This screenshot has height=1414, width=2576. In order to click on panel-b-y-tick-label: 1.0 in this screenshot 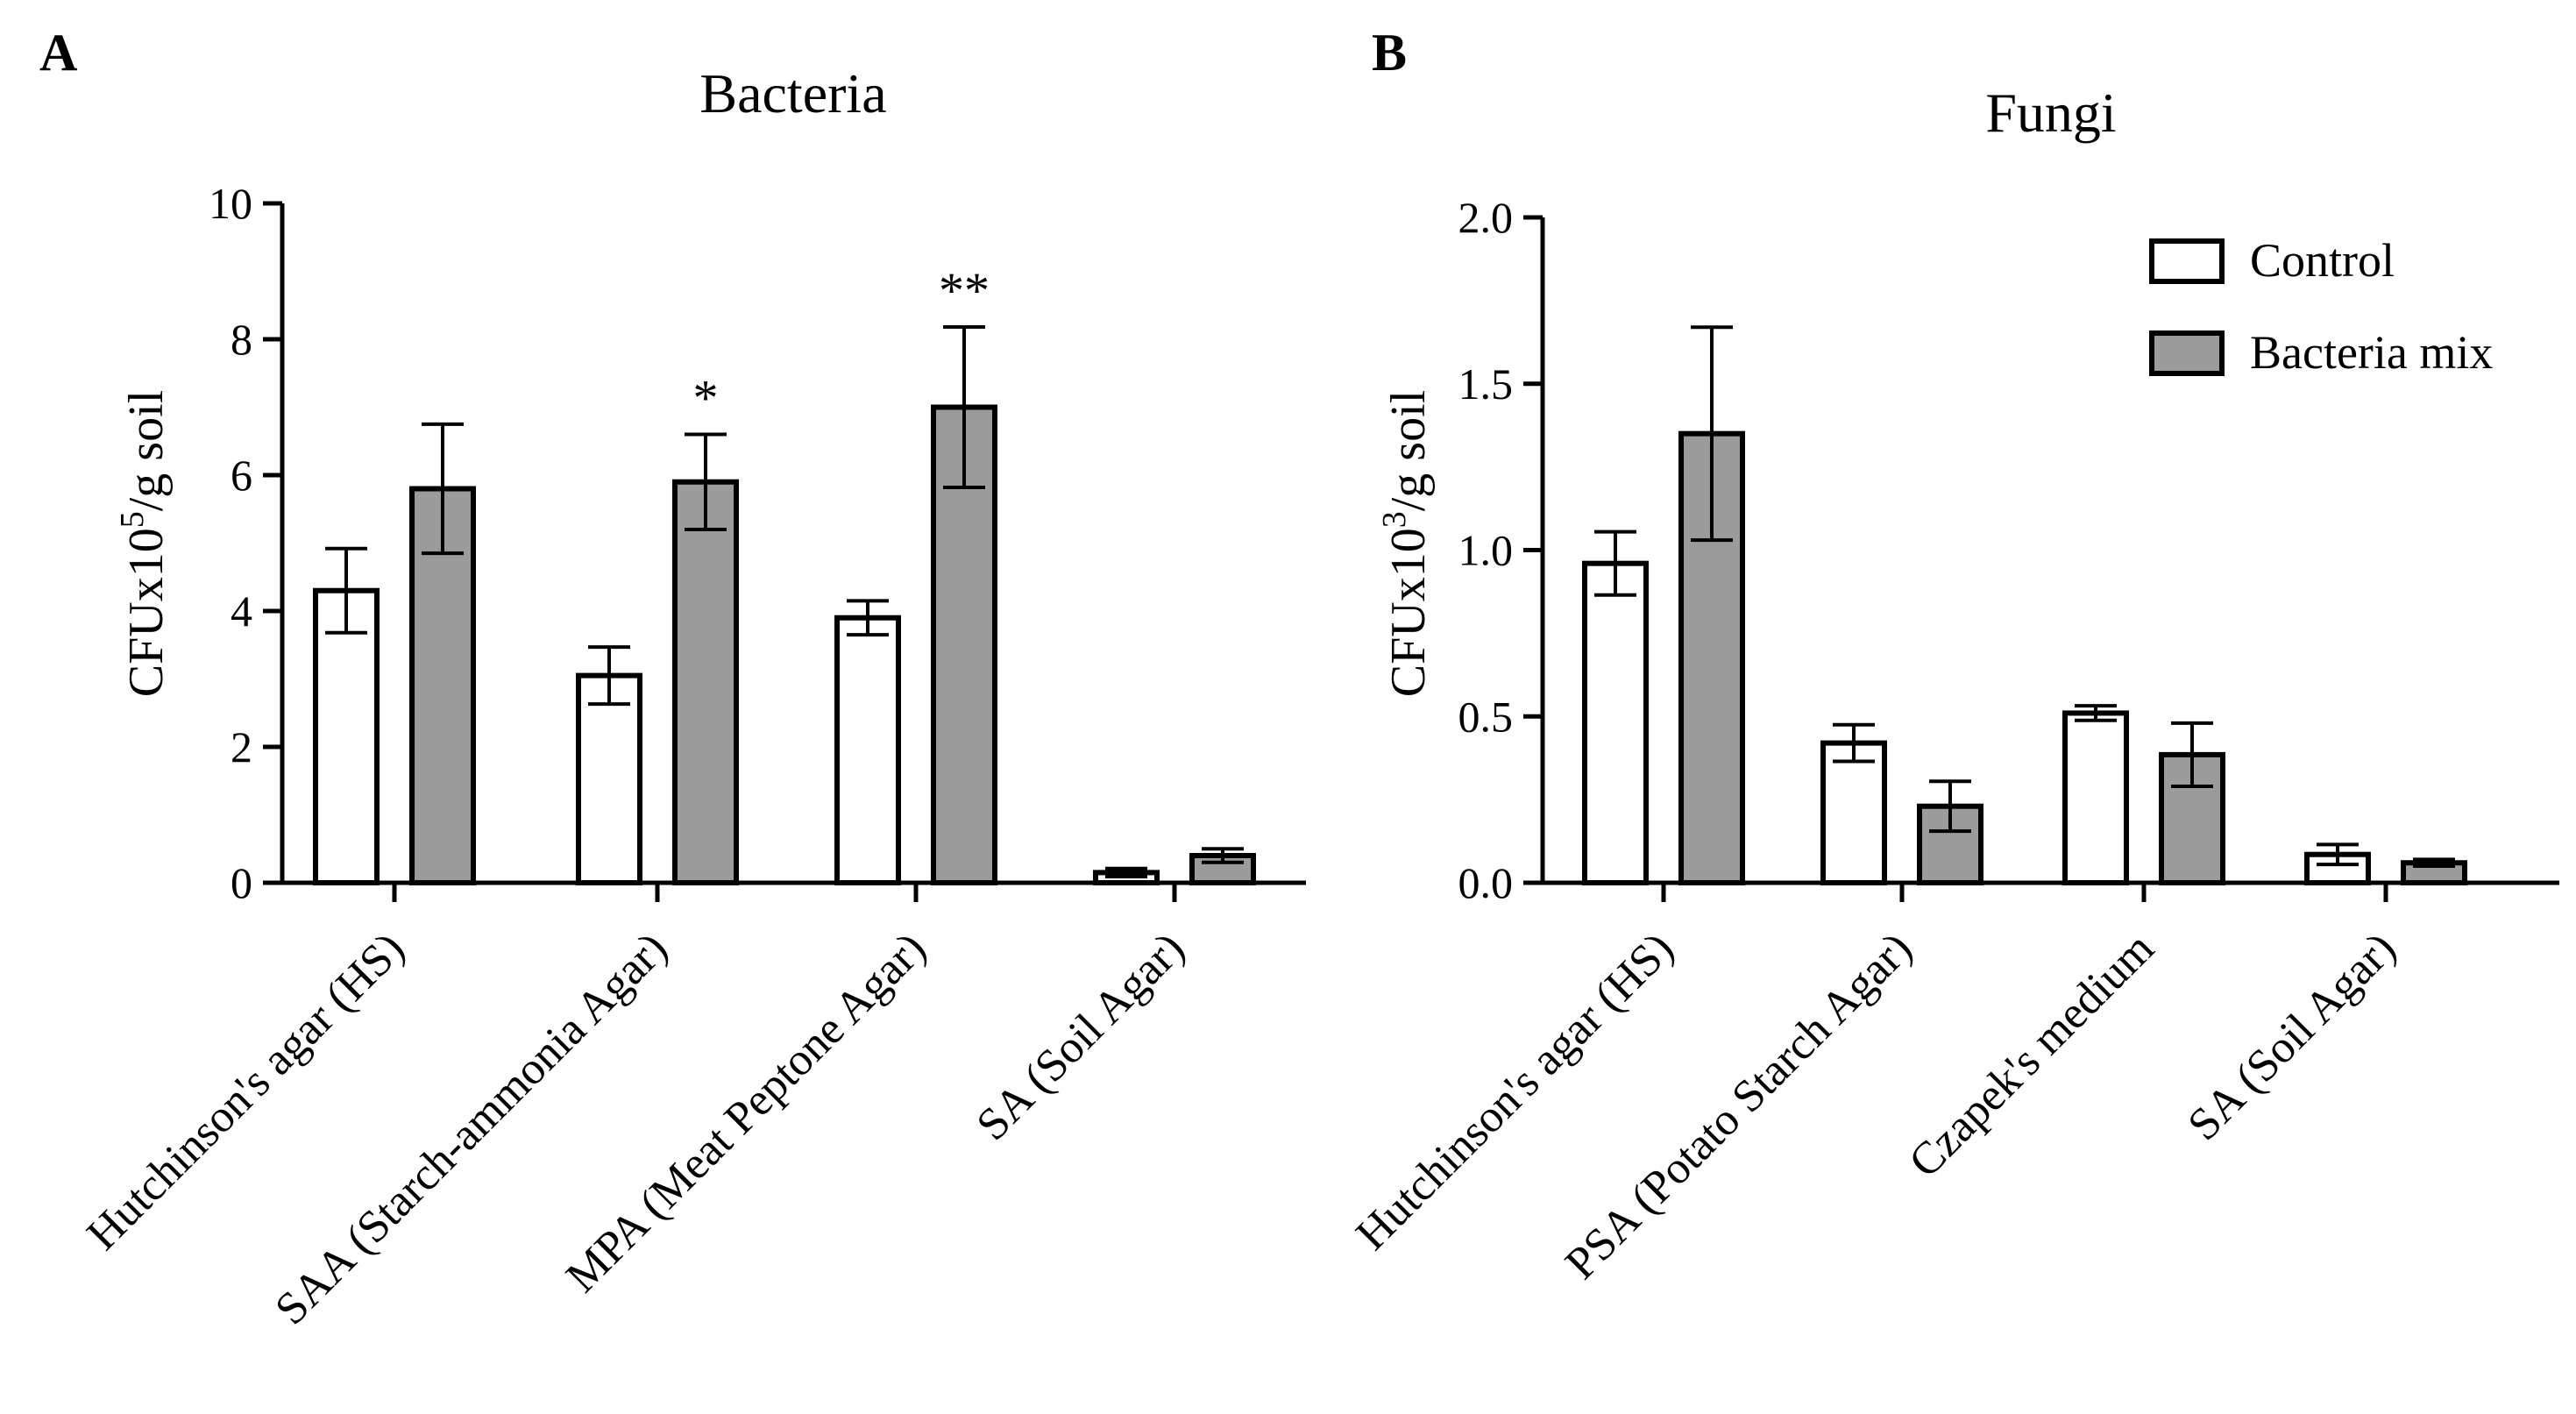, I will do `click(1486, 550)`.